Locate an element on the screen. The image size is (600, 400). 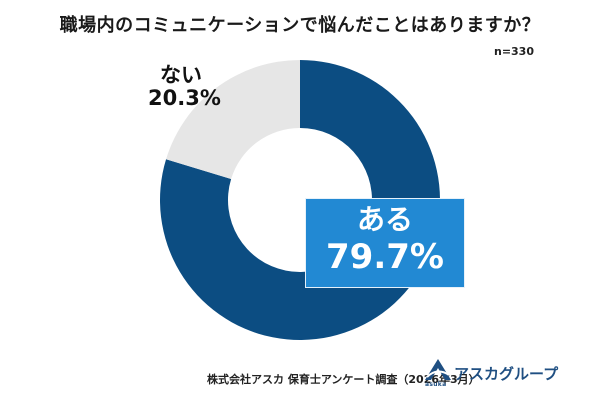
callout-box-aru: ある 79.7% is located at coordinates (385, 243).